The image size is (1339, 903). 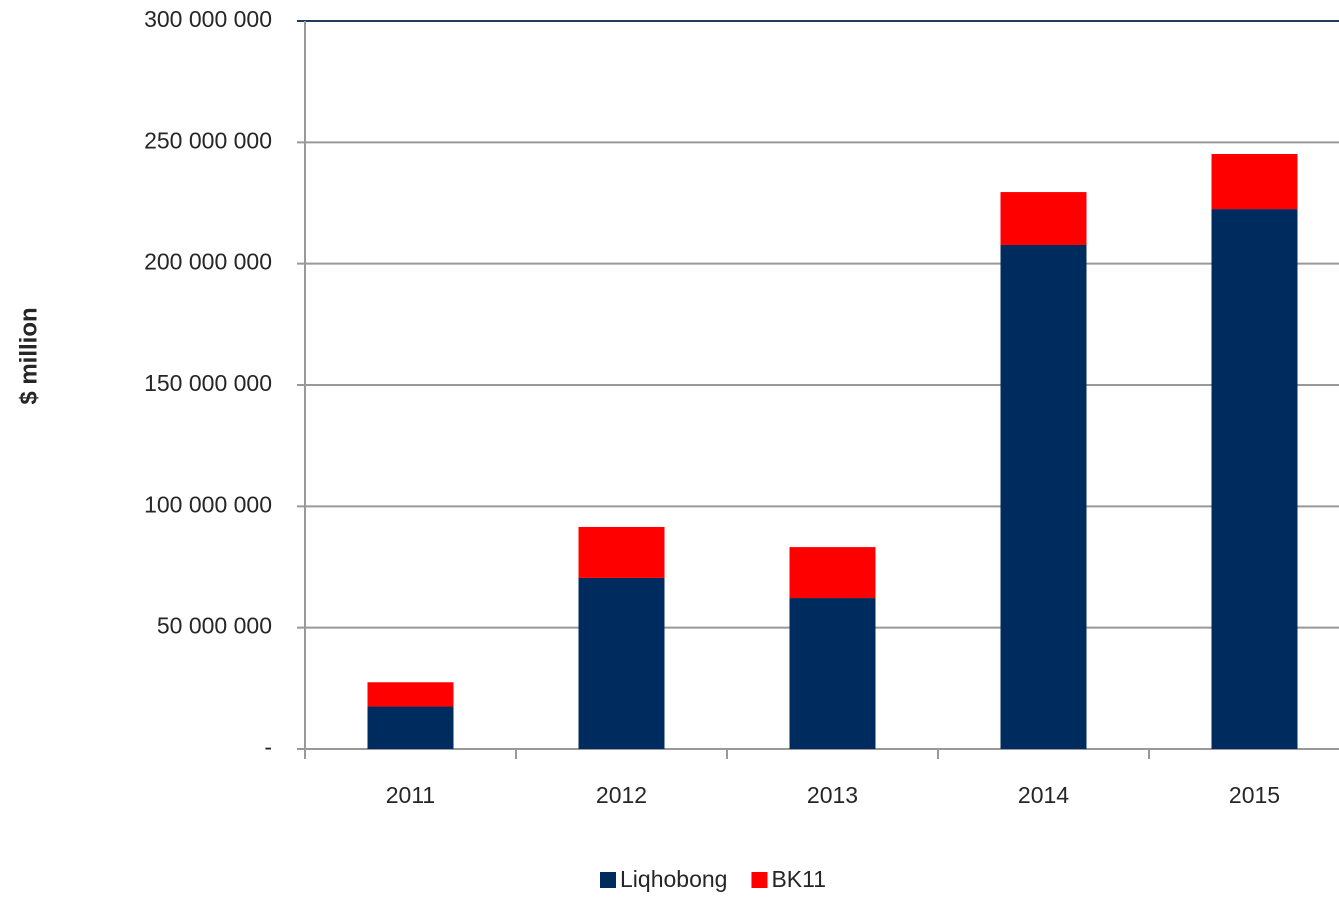 What do you see at coordinates (208, 262) in the screenshot?
I see `y-tick-label: 200 000 000` at bounding box center [208, 262].